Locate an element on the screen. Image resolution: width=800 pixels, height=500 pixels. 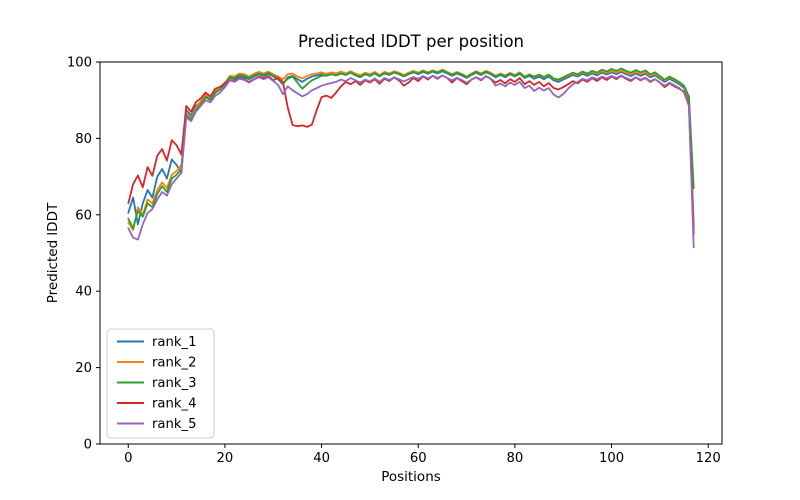
x-tick-label: 100 is located at coordinates (611, 458).